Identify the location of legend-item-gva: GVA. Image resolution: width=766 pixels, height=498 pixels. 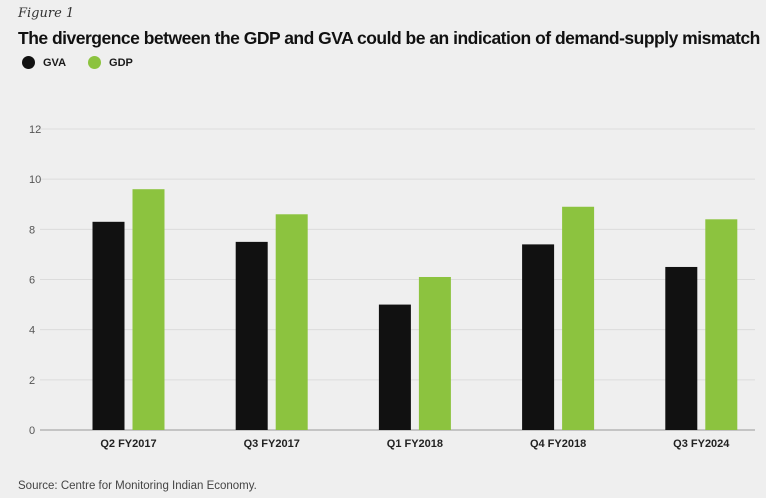
(44, 62).